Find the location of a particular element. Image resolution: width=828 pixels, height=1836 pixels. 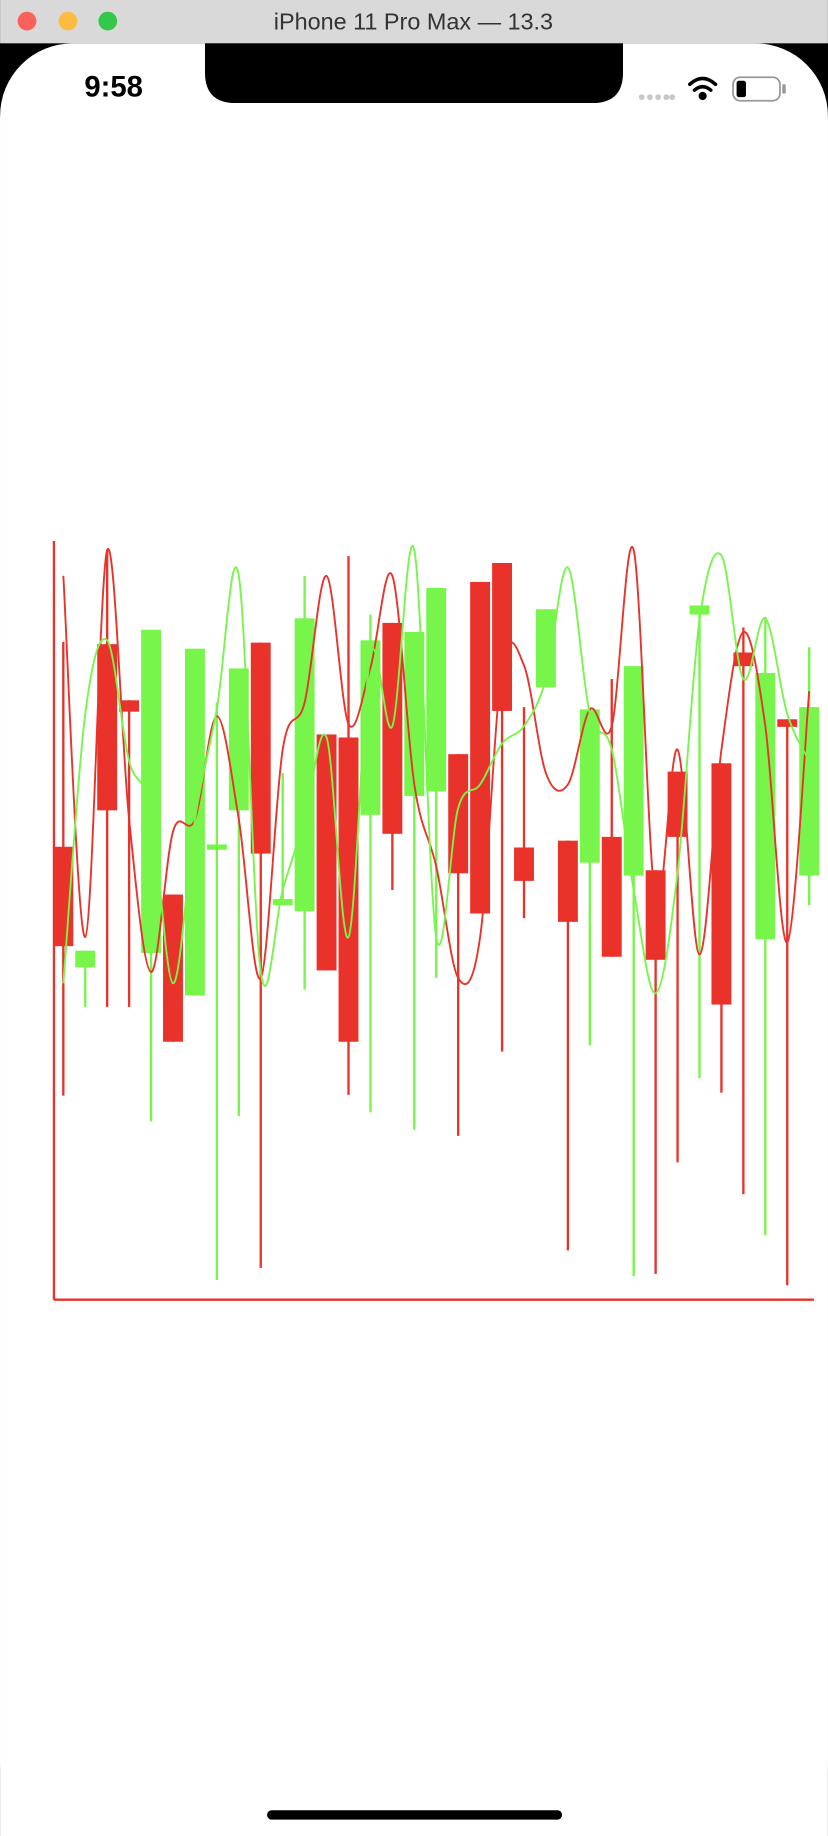

zoom-button is located at coordinates (108, 21).